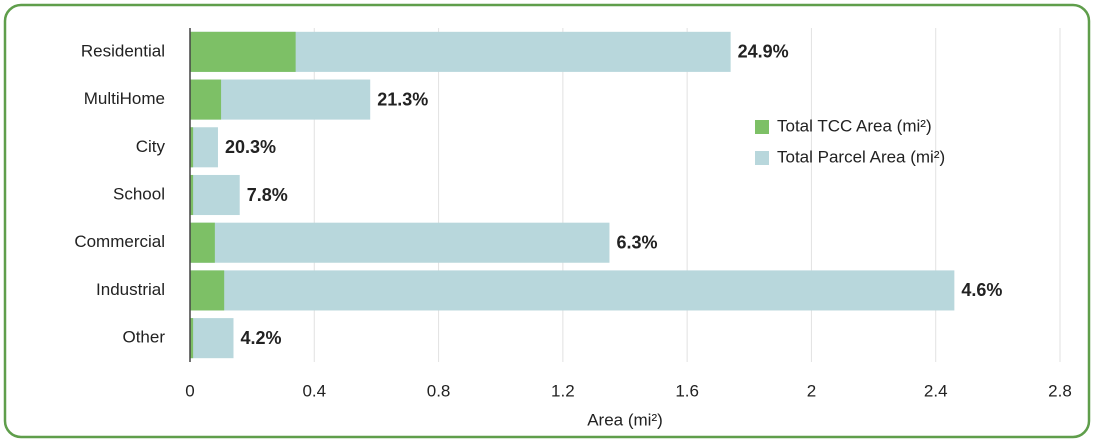  Describe the element at coordinates (267, 195) in the screenshot. I see `bar-label: 7.8%` at that location.